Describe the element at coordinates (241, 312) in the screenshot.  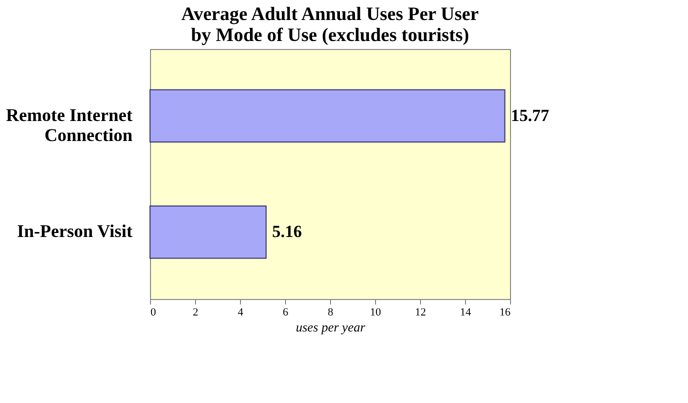
I see `x-tick-label: 4` at that location.